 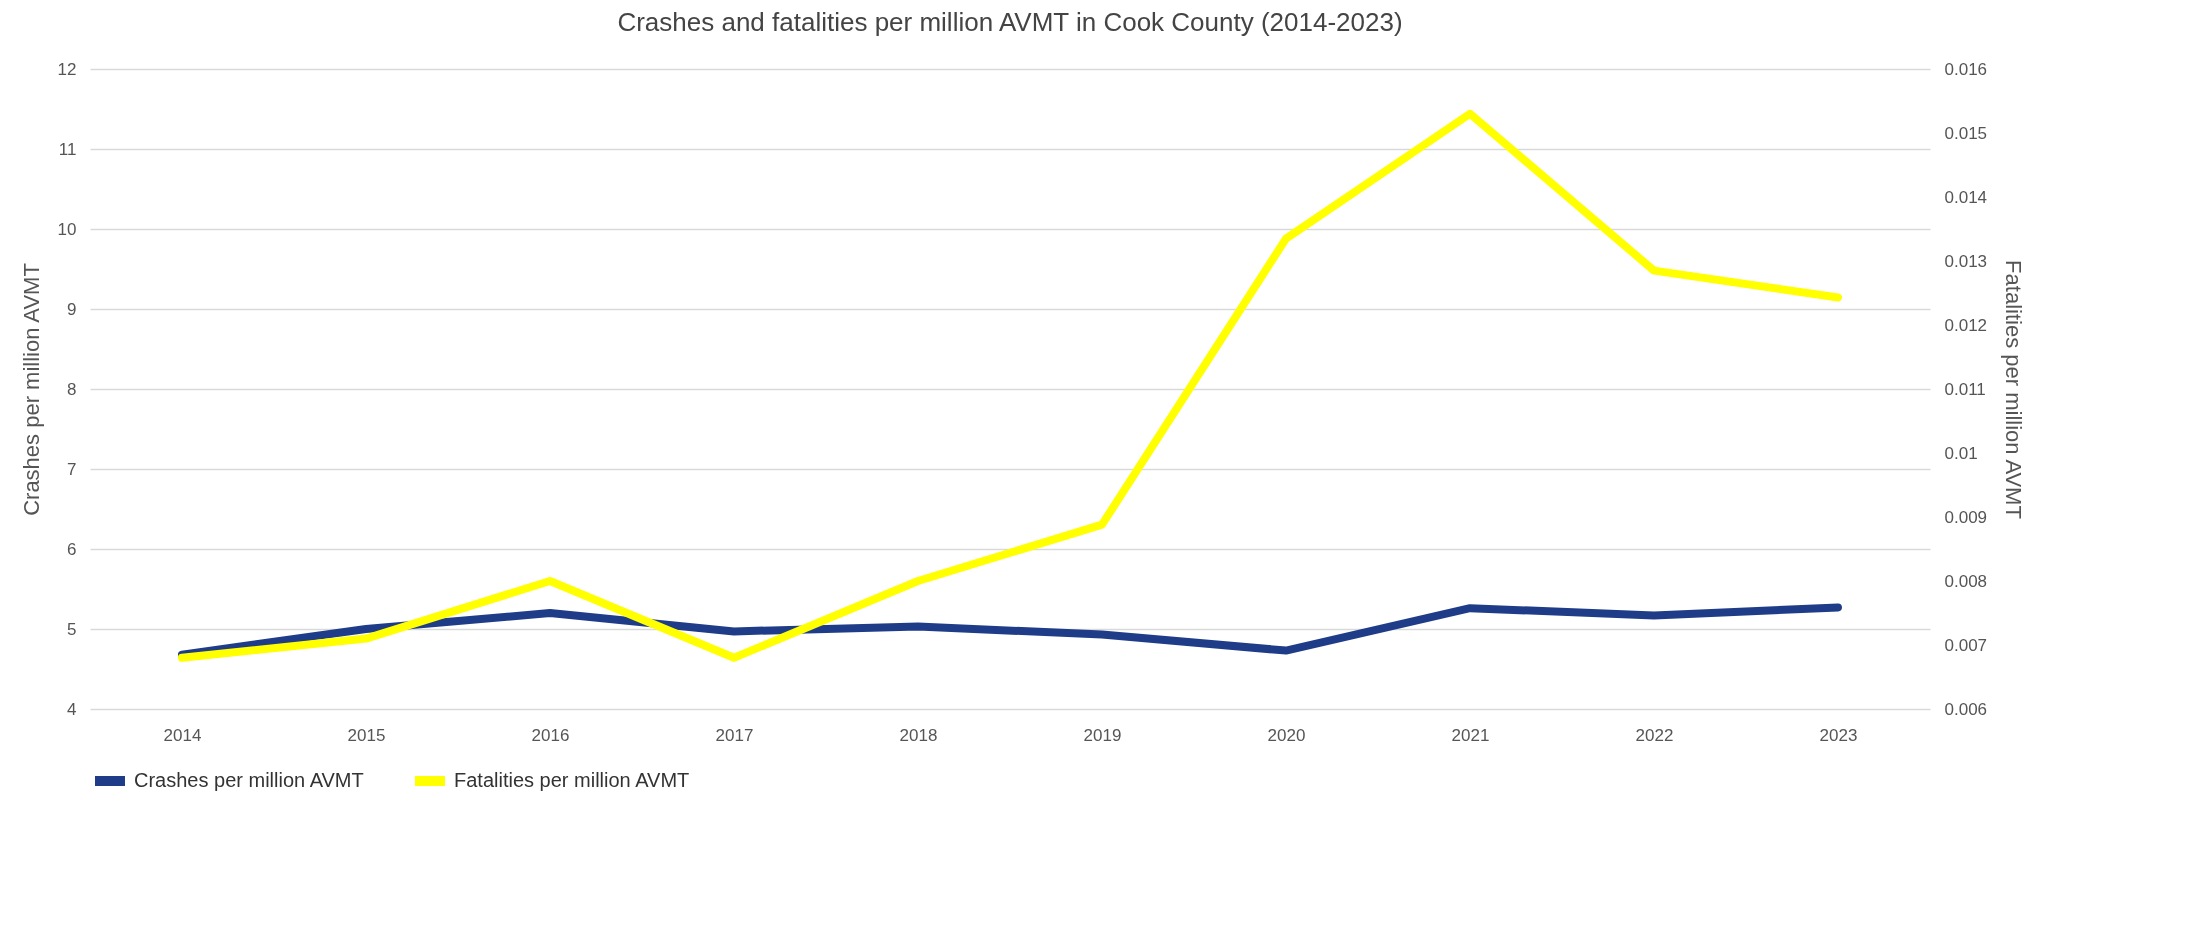 What do you see at coordinates (918, 735) in the screenshot?
I see `x-tick-label: 2018` at bounding box center [918, 735].